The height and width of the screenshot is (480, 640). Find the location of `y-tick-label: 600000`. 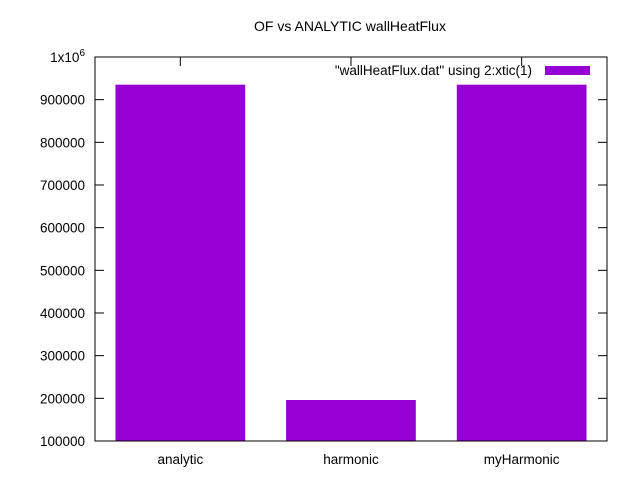

y-tick-label: 600000 is located at coordinates (62, 228).